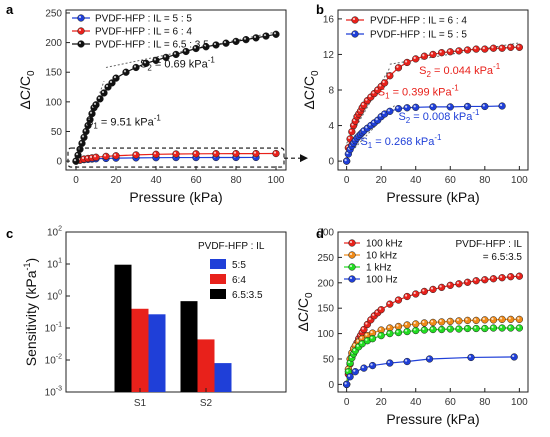 This screenshot has height=437, width=550. Describe the element at coordinates (143, 64) in the screenshot. I see `text-span: S` at that location.